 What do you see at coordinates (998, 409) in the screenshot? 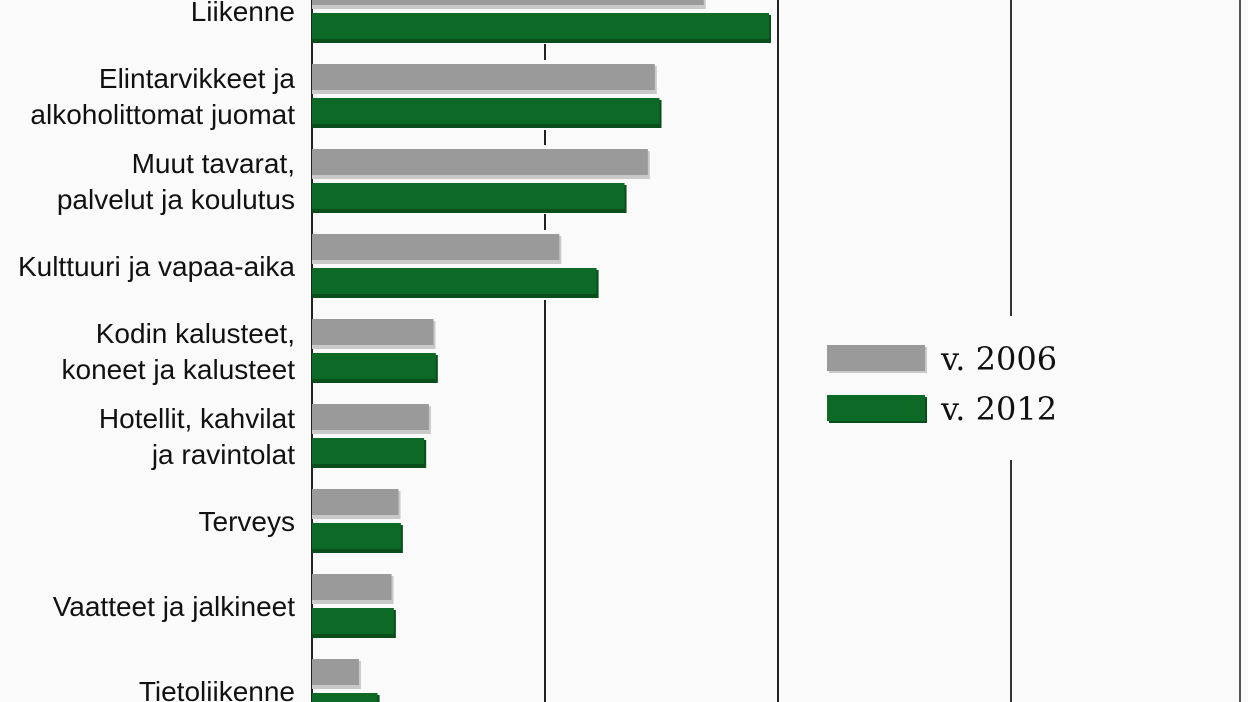
I see `legend-label: v. 2012` at bounding box center [998, 409].